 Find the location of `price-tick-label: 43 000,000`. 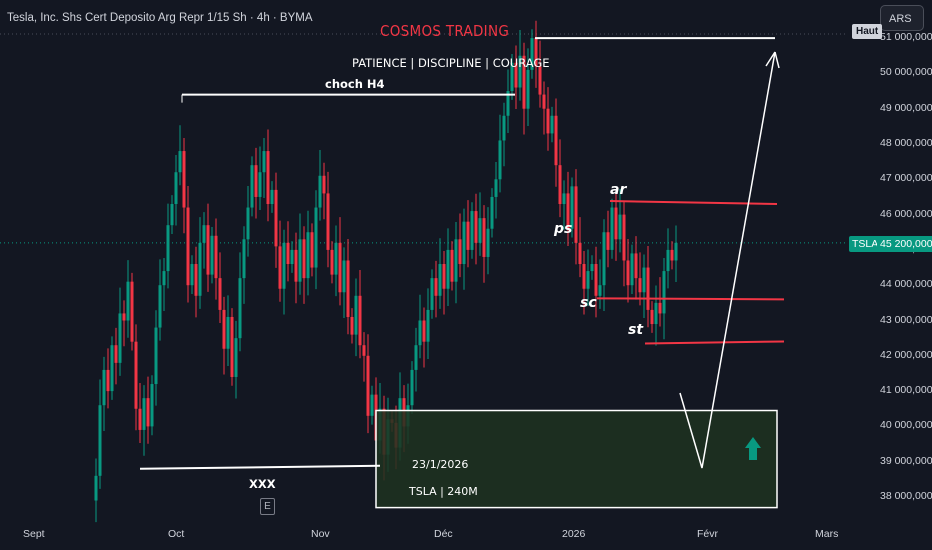

price-tick-label: 43 000,000 is located at coordinates (906, 319).